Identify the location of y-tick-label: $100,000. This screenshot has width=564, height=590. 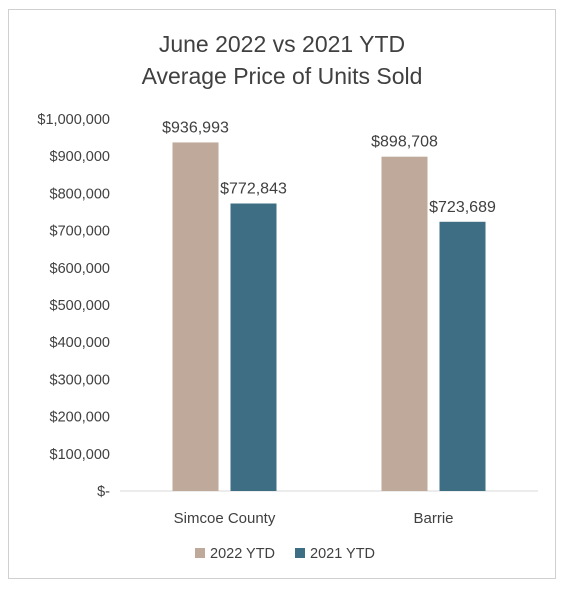
(80, 455).